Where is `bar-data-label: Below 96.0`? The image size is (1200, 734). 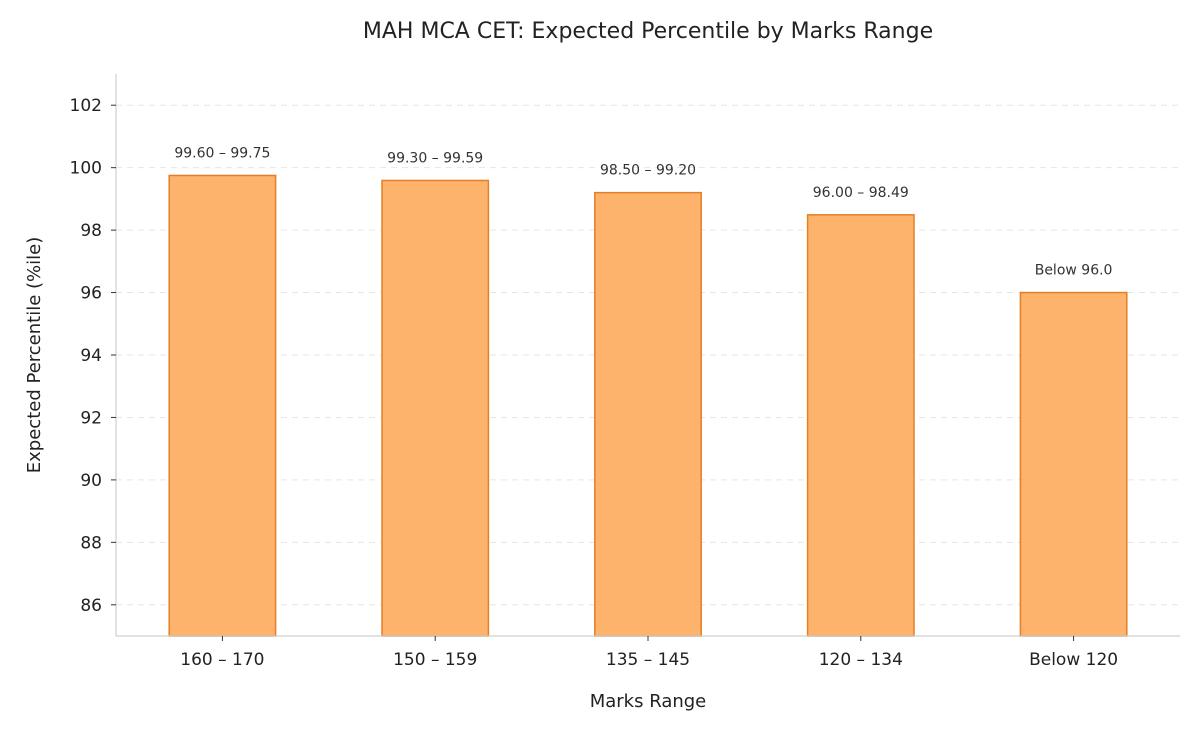 bar-data-label: Below 96.0 is located at coordinates (1074, 271).